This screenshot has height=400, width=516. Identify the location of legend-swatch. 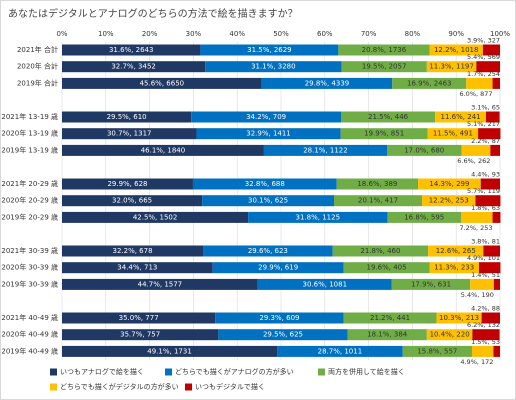
(188, 387).